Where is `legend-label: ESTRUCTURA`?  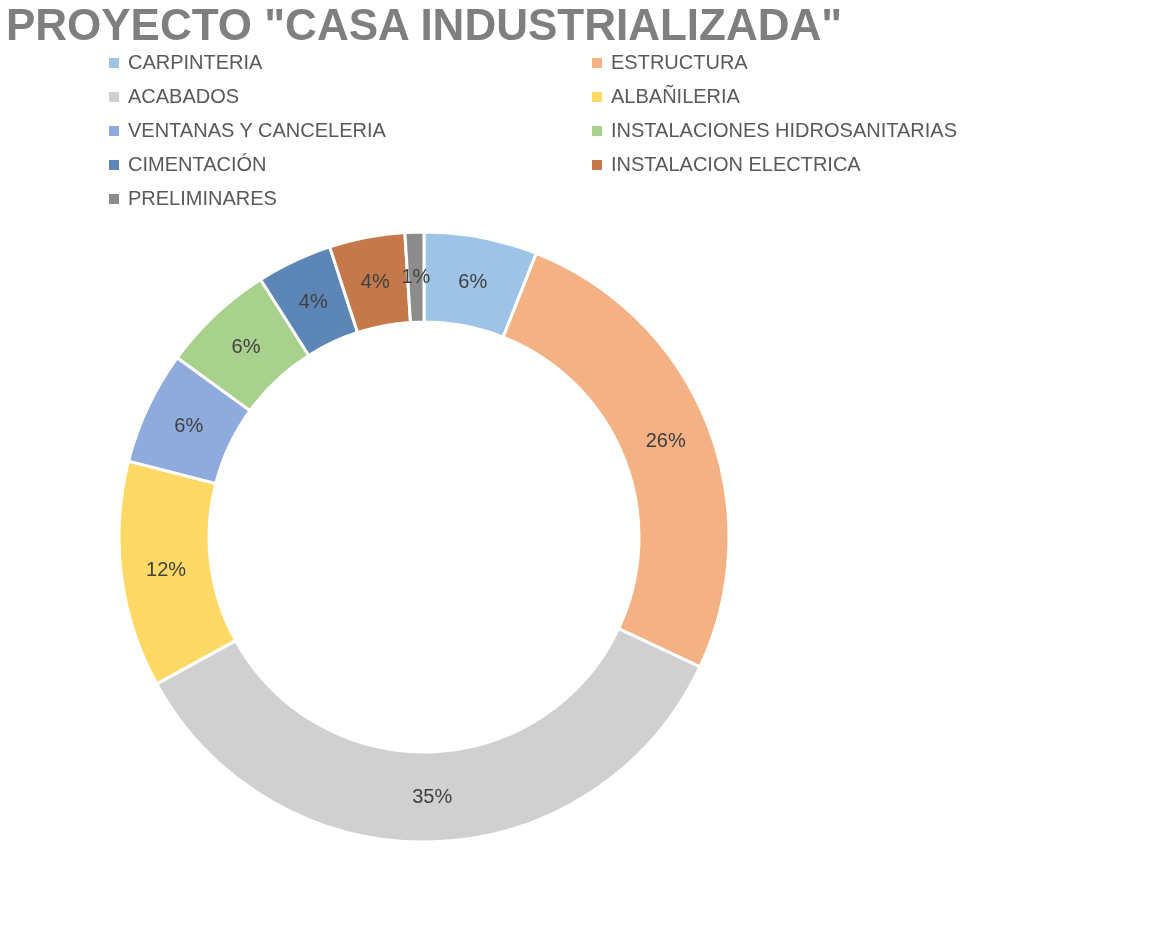 legend-label: ESTRUCTURA is located at coordinates (680, 62).